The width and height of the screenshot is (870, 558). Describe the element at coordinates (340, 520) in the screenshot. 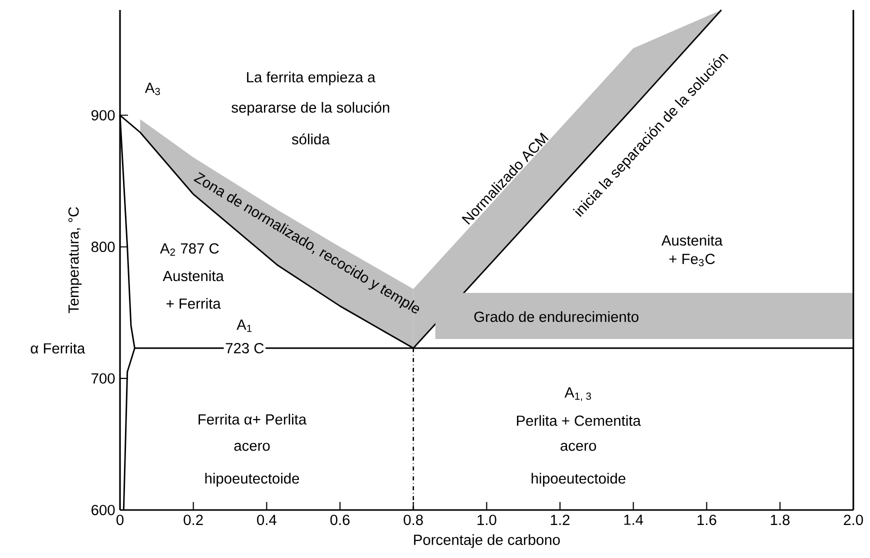

I see `x-tick-label: 0.6` at that location.